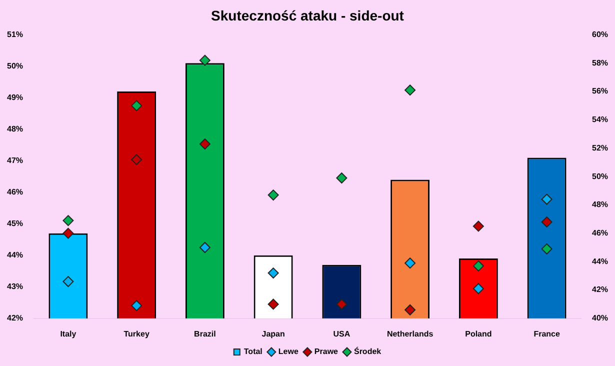  I want to click on y-tick-label: 48%, so click(15, 129).